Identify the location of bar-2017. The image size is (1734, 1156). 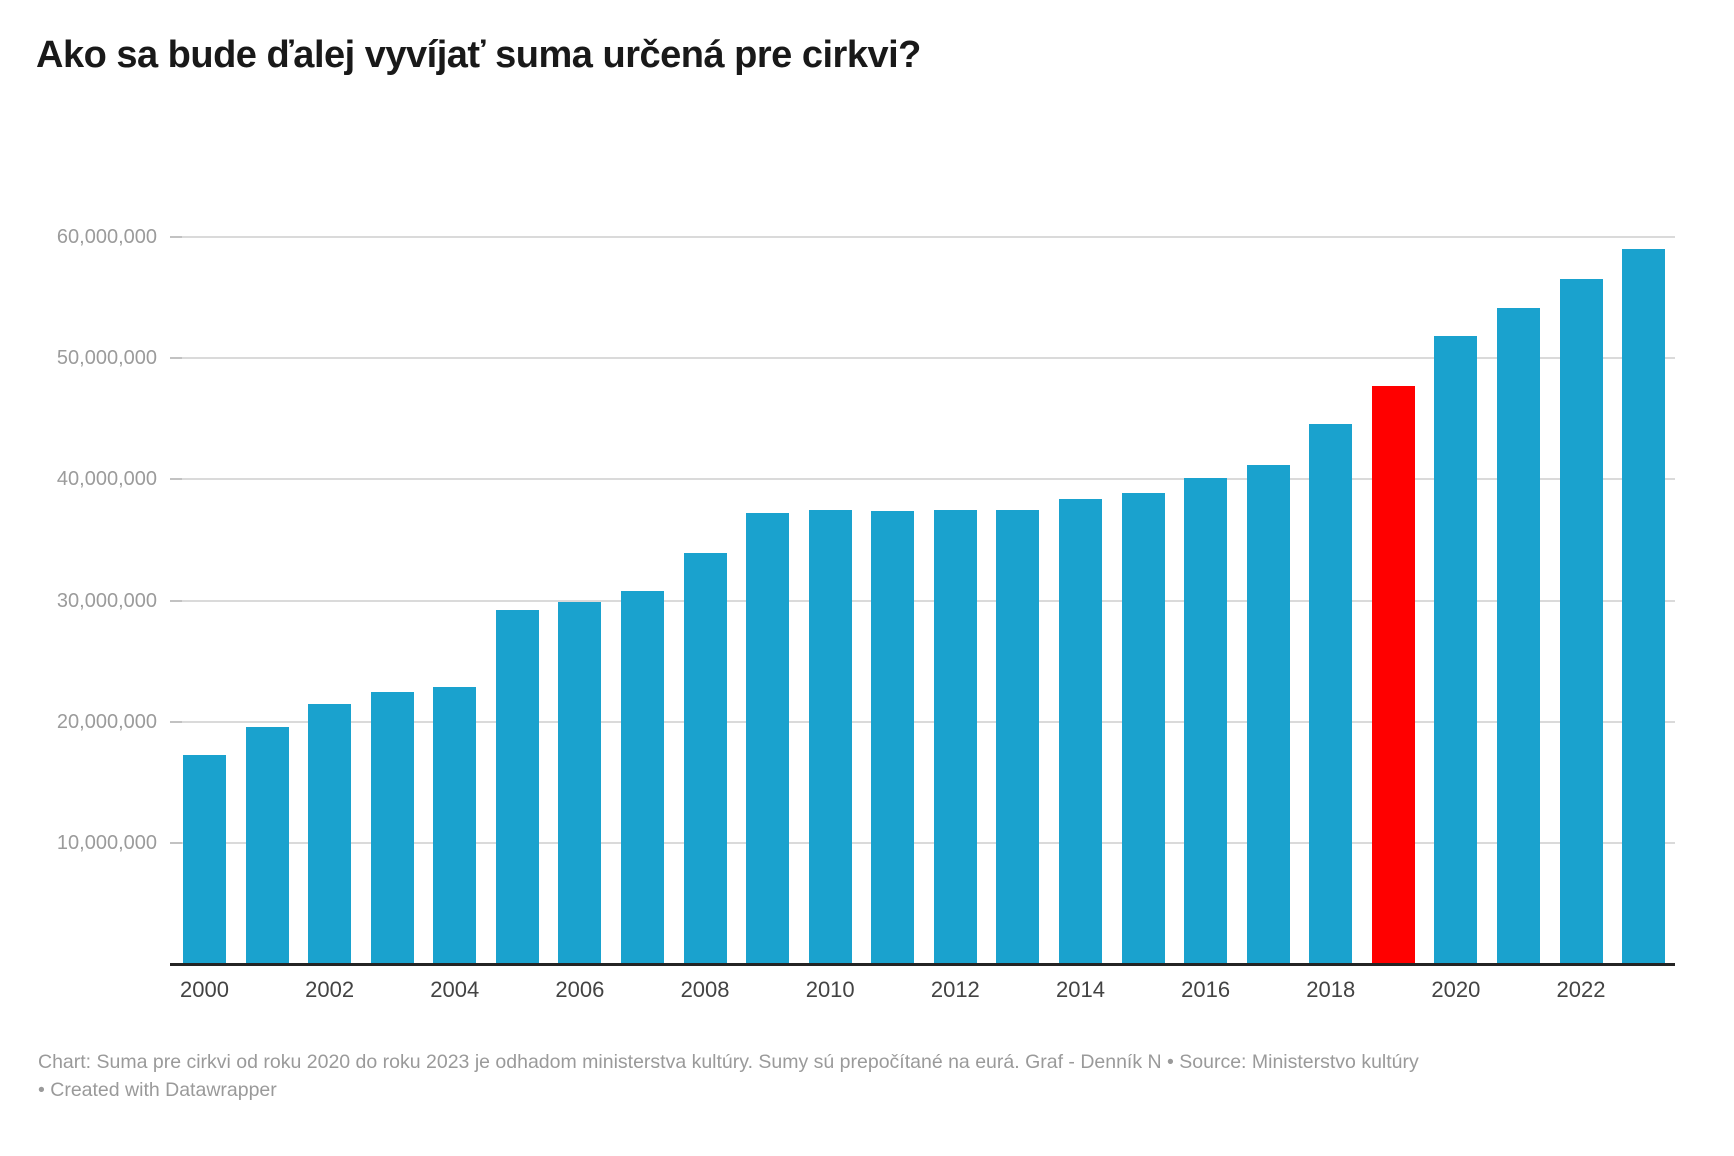
(1268, 714).